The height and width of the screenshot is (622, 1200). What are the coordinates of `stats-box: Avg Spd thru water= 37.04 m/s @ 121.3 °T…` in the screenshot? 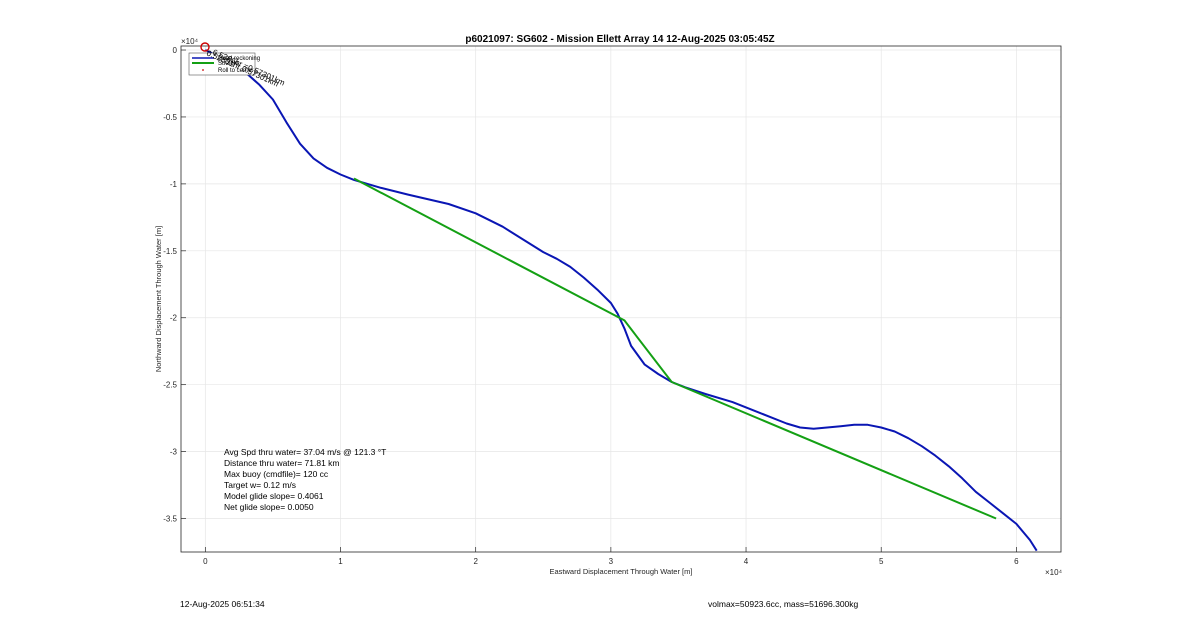 It's located at (305, 479).